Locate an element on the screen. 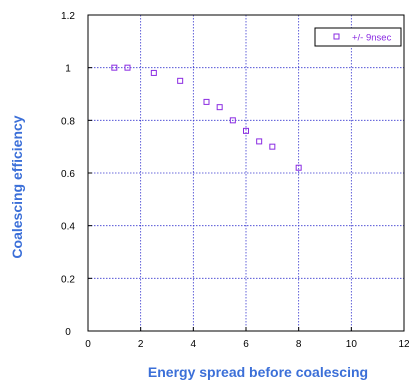 This screenshot has height=386, width=409. legend-marker-square-icon is located at coordinates (336, 36).